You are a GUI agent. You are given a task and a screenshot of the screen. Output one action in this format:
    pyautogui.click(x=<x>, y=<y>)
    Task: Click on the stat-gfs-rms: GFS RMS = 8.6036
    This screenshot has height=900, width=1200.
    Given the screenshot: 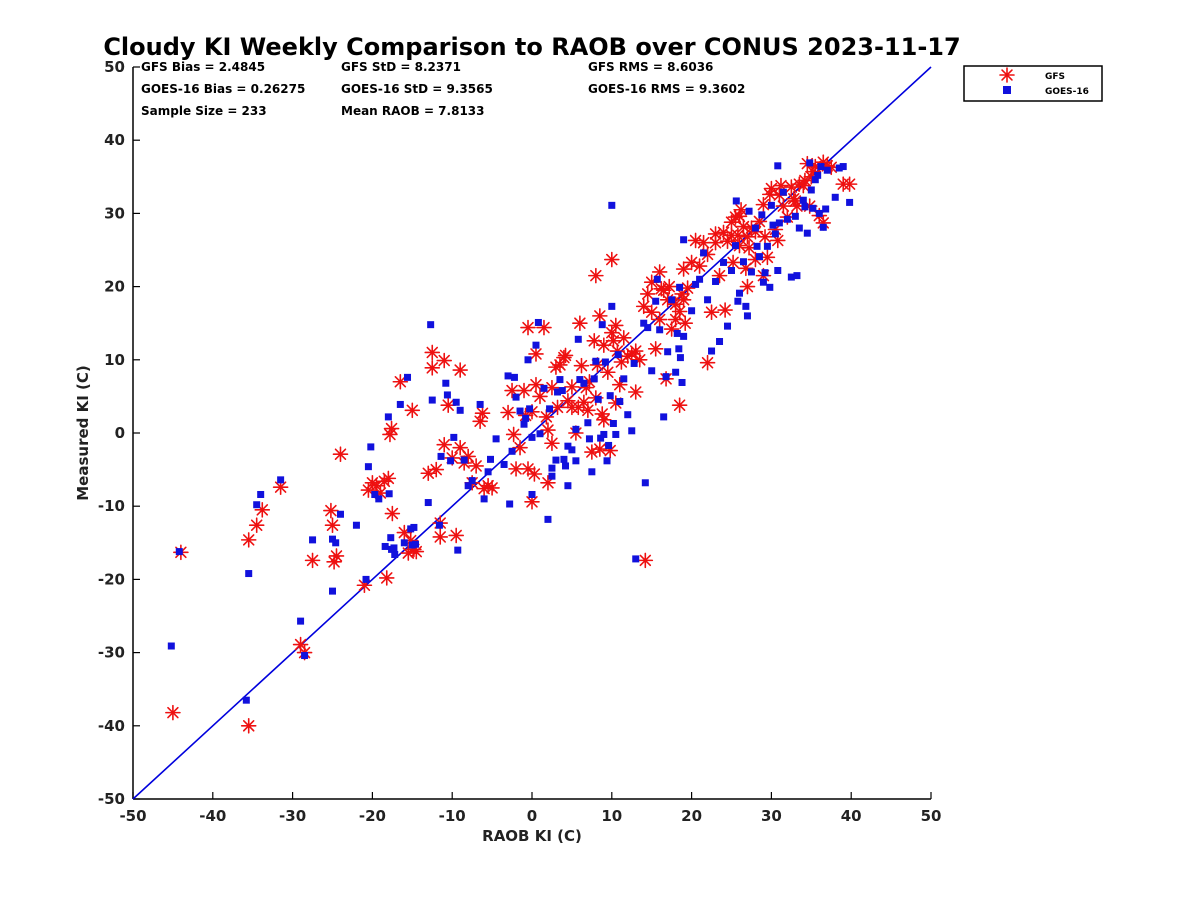 What is the action you would take?
    pyautogui.click(x=650, y=67)
    